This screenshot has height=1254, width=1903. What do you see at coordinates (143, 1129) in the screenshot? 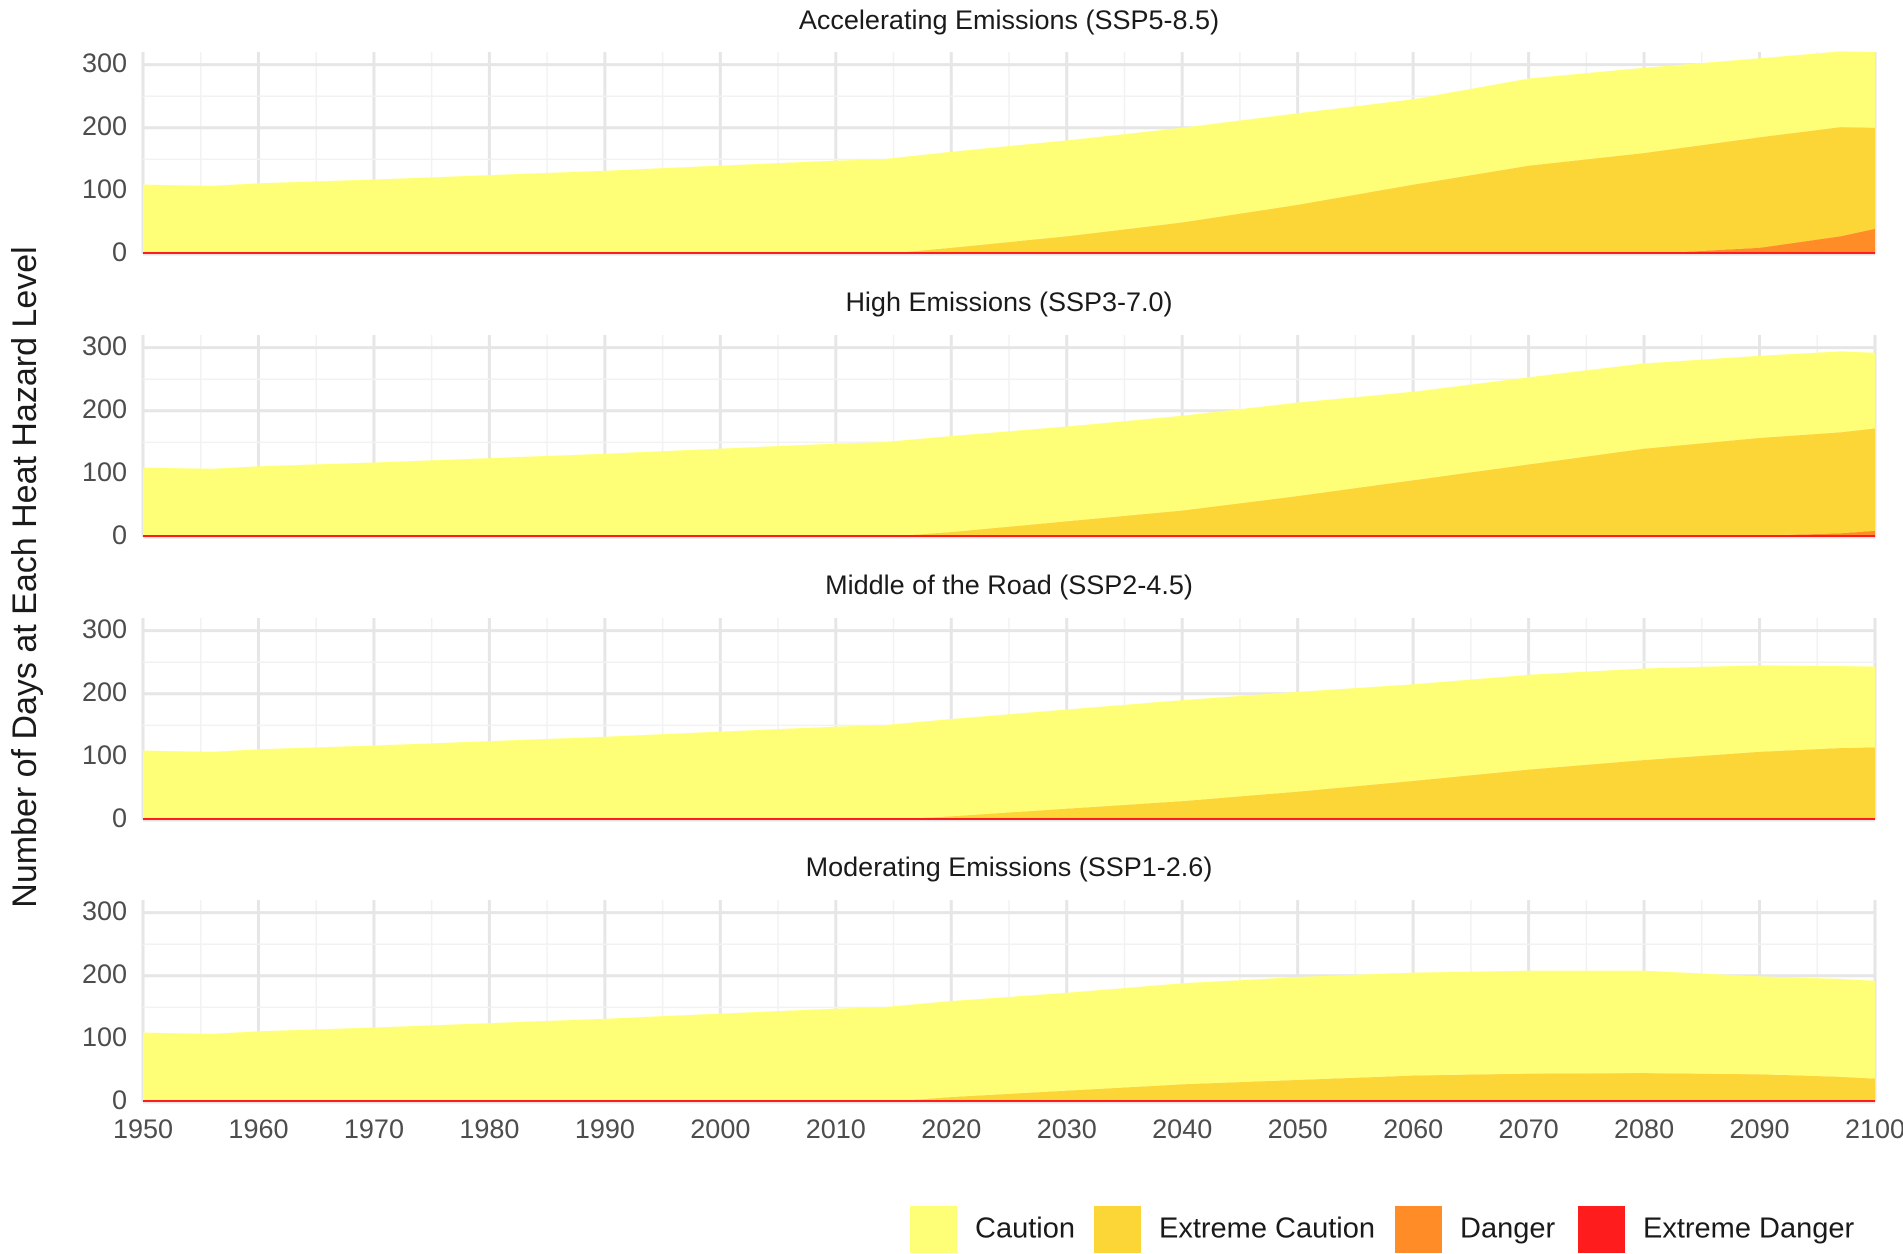
I see `x-tick-label: 1950` at bounding box center [143, 1129].